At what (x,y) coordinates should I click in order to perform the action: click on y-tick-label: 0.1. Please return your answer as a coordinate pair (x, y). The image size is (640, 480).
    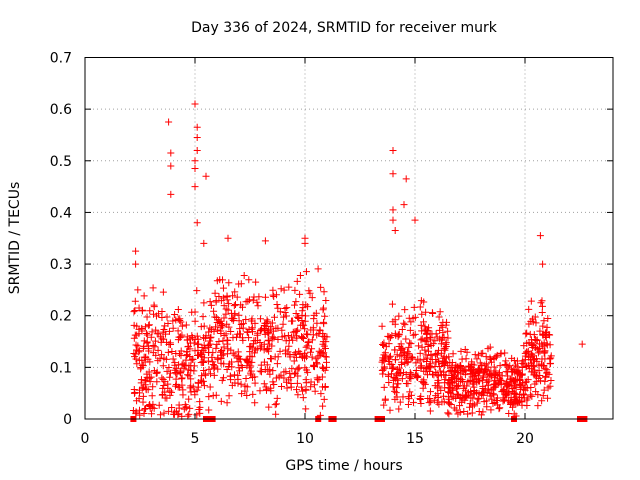
    Looking at the image, I should click on (61, 368).